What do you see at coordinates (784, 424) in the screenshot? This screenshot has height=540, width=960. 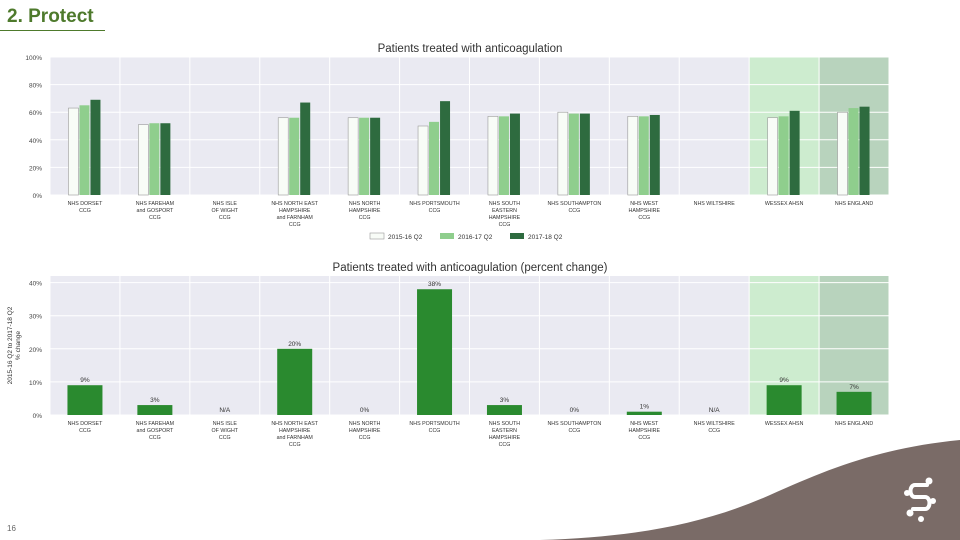 I see `x-tick-label: WESSEX AHSN` at bounding box center [784, 424].